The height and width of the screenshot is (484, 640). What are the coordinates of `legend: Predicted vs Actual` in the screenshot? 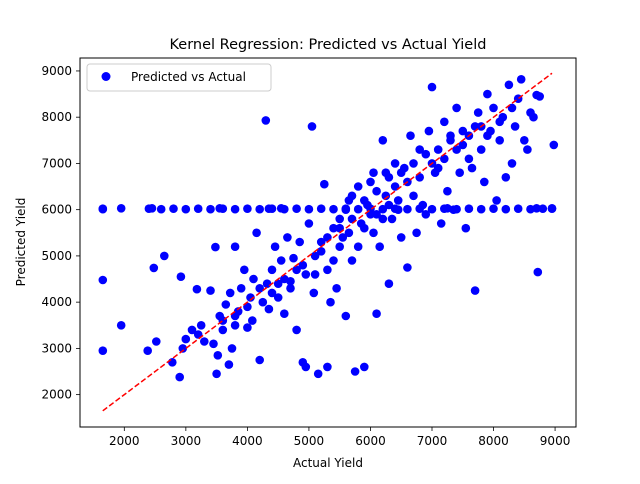 It's located at (179, 77).